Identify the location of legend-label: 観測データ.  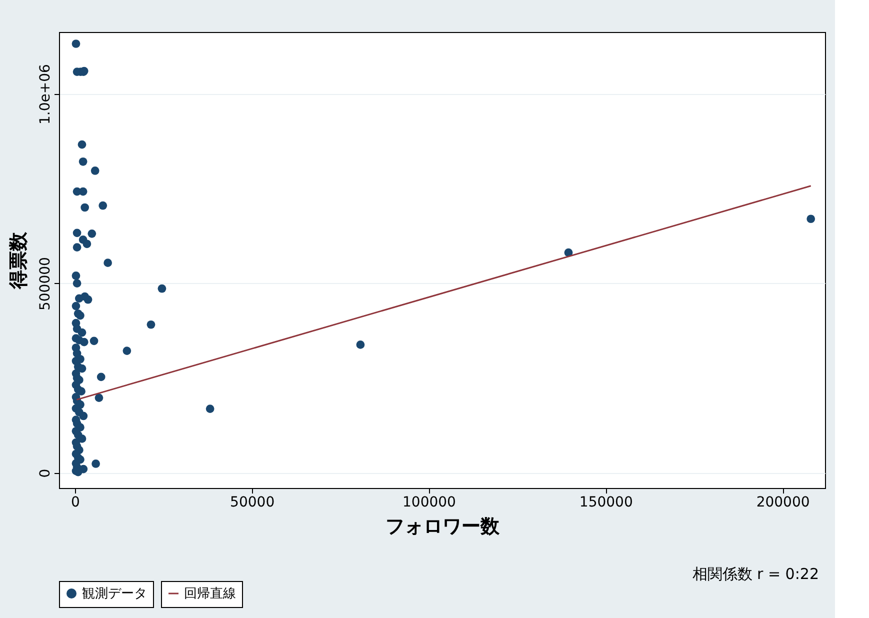
(114, 594).